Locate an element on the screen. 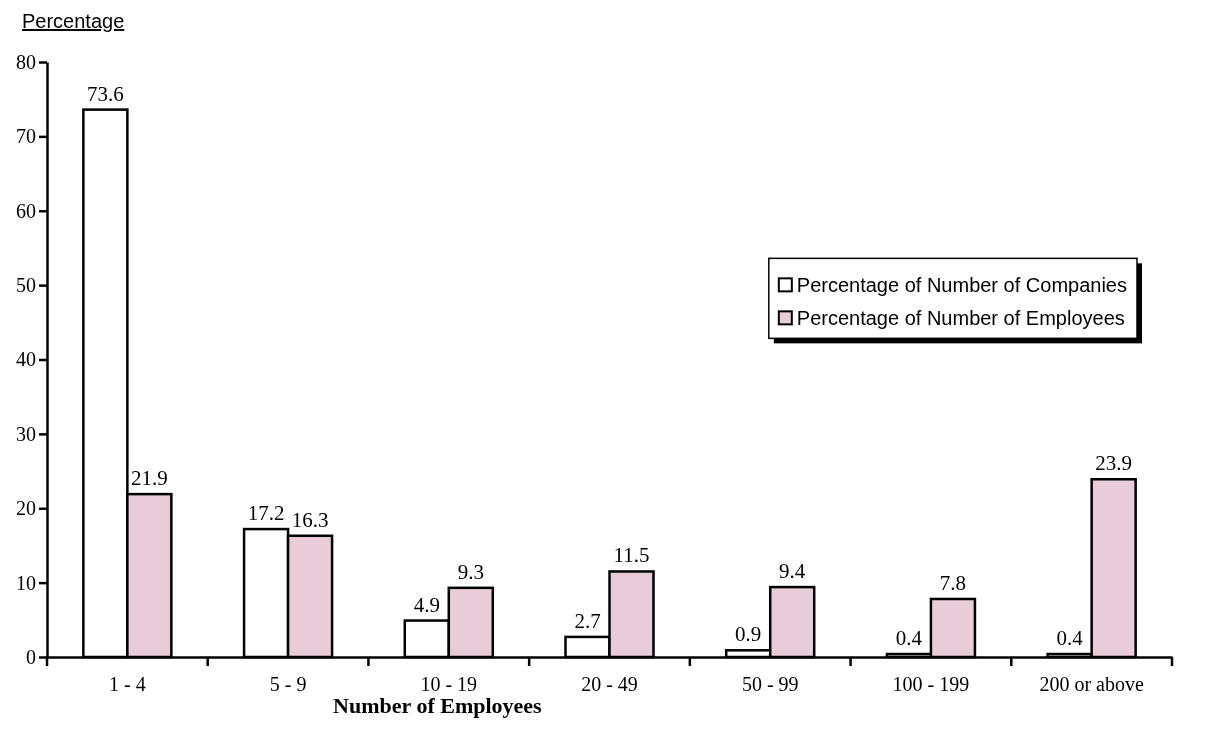  data-label: 0.9 is located at coordinates (748, 634).